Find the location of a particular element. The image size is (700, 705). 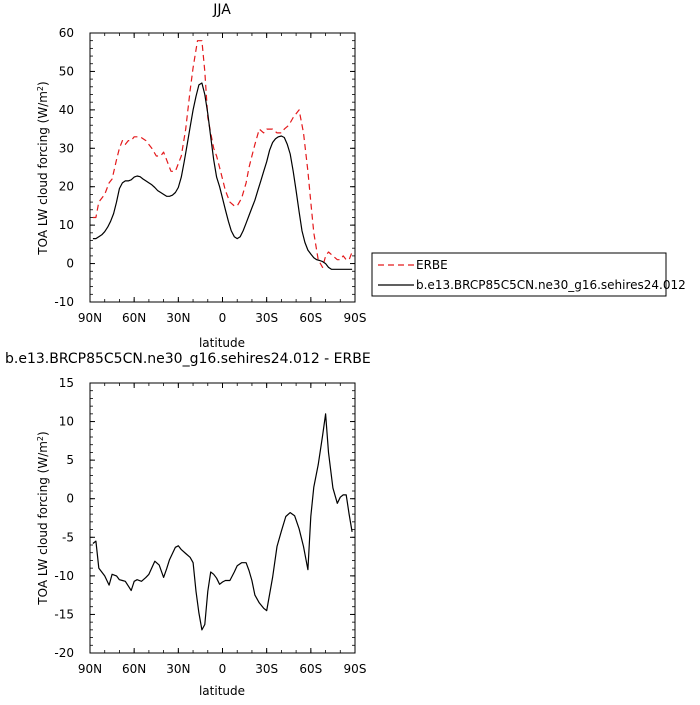

top-y-tick-label: 20 is located at coordinates (66, 187).